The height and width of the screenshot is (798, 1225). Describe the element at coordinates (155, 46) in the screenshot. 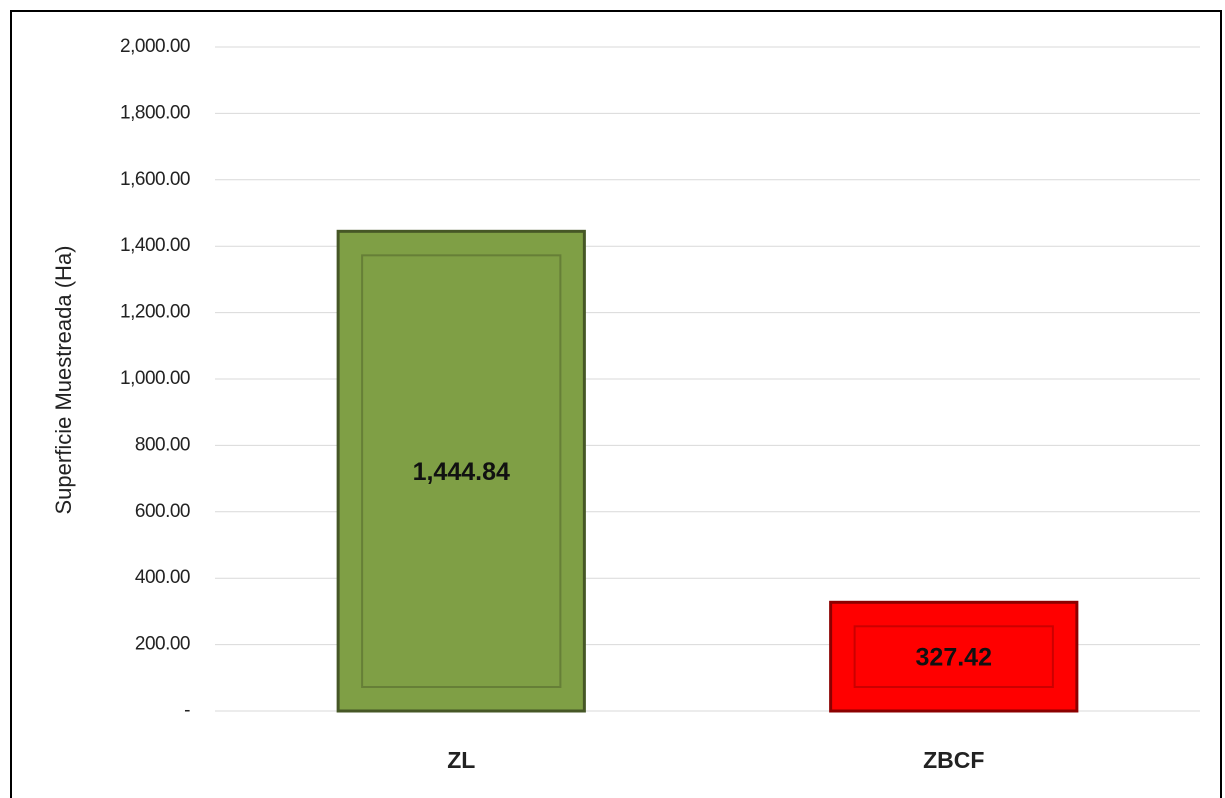

I see `y-tick-label: 2,000.00` at that location.